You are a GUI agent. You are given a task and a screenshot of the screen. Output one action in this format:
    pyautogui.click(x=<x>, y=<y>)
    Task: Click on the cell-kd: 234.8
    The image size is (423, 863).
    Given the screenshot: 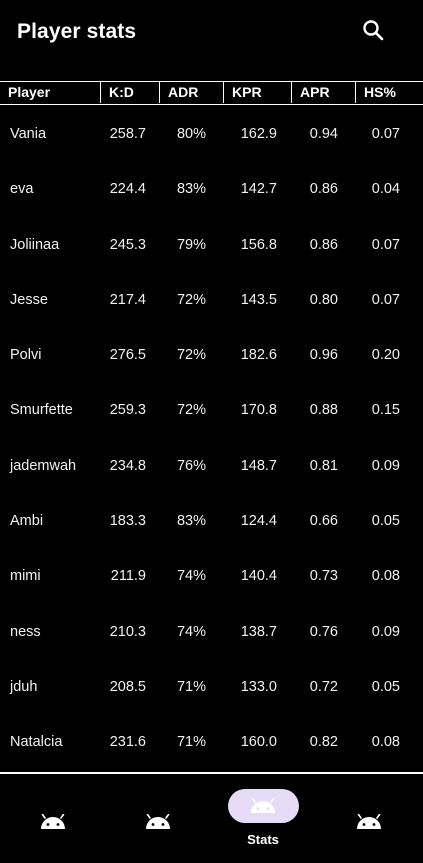 What is the action you would take?
    pyautogui.click(x=127, y=465)
    